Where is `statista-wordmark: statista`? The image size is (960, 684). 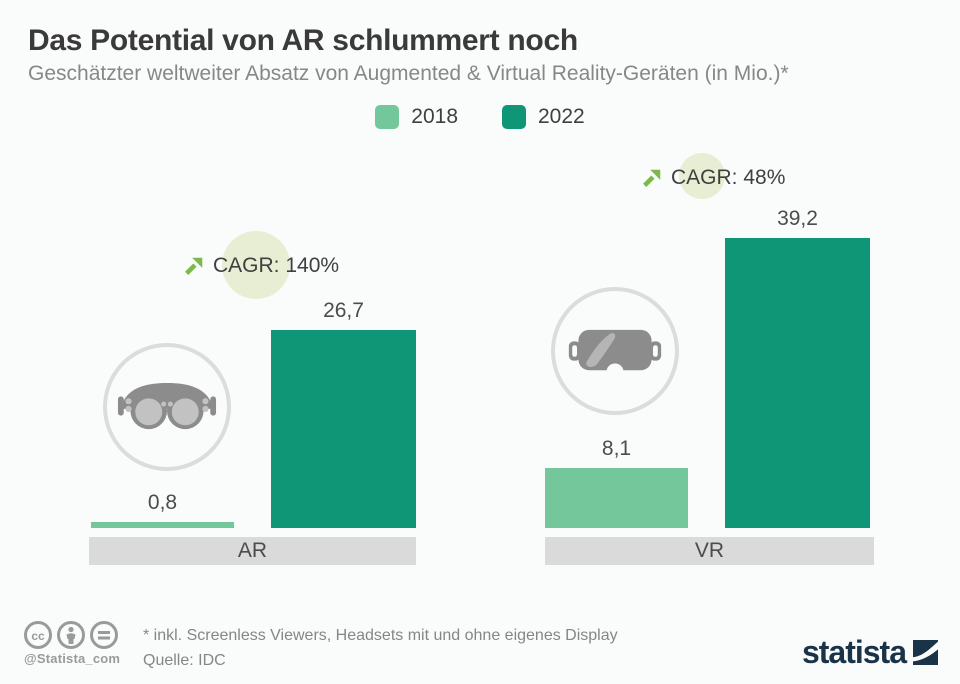
statista-wordmark: statista is located at coordinates (854, 652).